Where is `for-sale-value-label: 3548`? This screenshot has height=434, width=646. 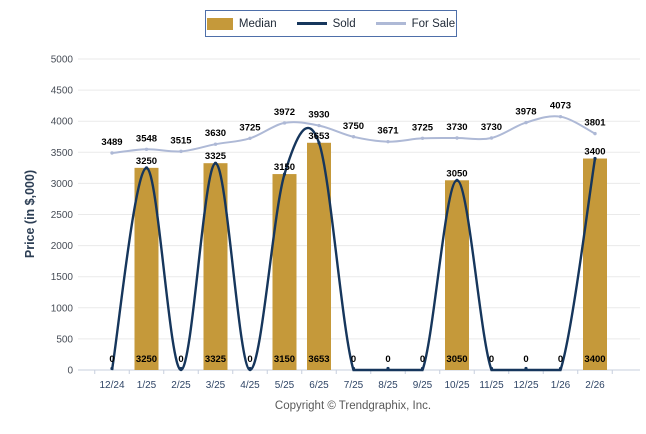
for-sale-value-label: 3548 is located at coordinates (146, 138).